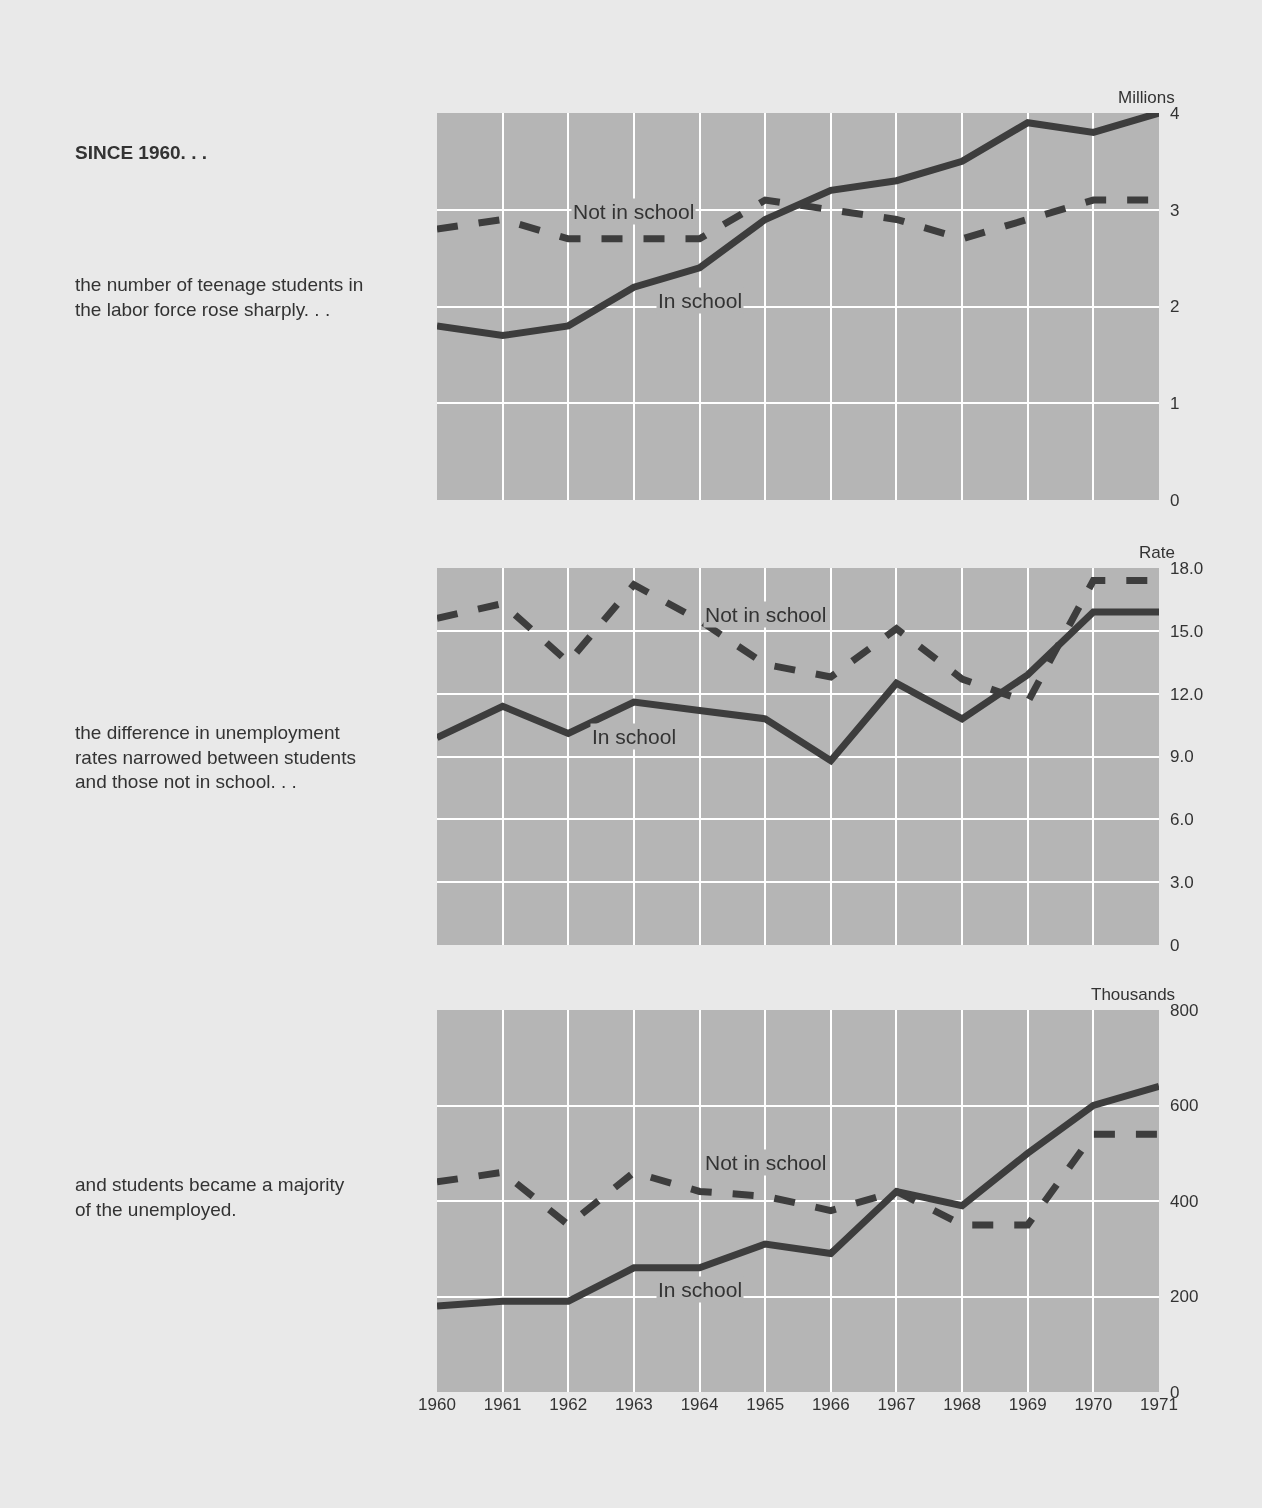 The height and width of the screenshot is (1508, 1262). Describe the element at coordinates (215, 757) in the screenshot. I see `text: the difference in unemployment rates narrowed between students and those not in school. . .` at that location.